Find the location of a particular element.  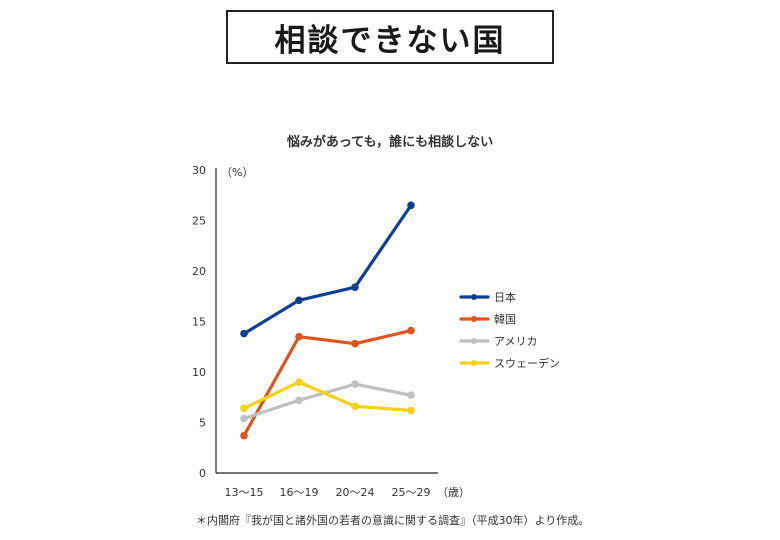

y-tick-label: 25 is located at coordinates (199, 221).